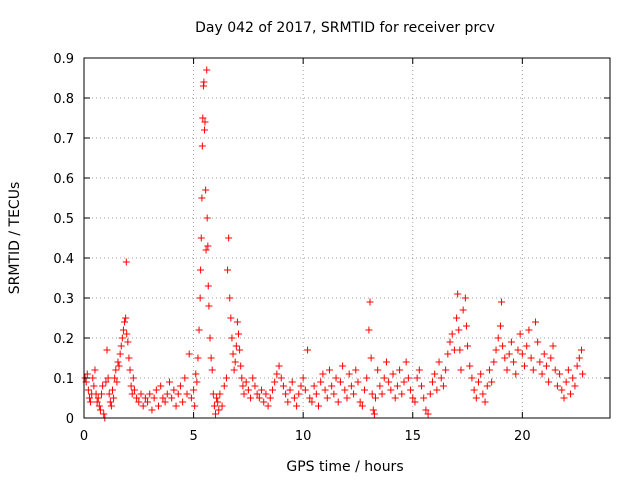 The height and width of the screenshot is (480, 640). Describe the element at coordinates (15, 238) in the screenshot. I see `y-axis-label: SRMTID / TECUs` at that location.